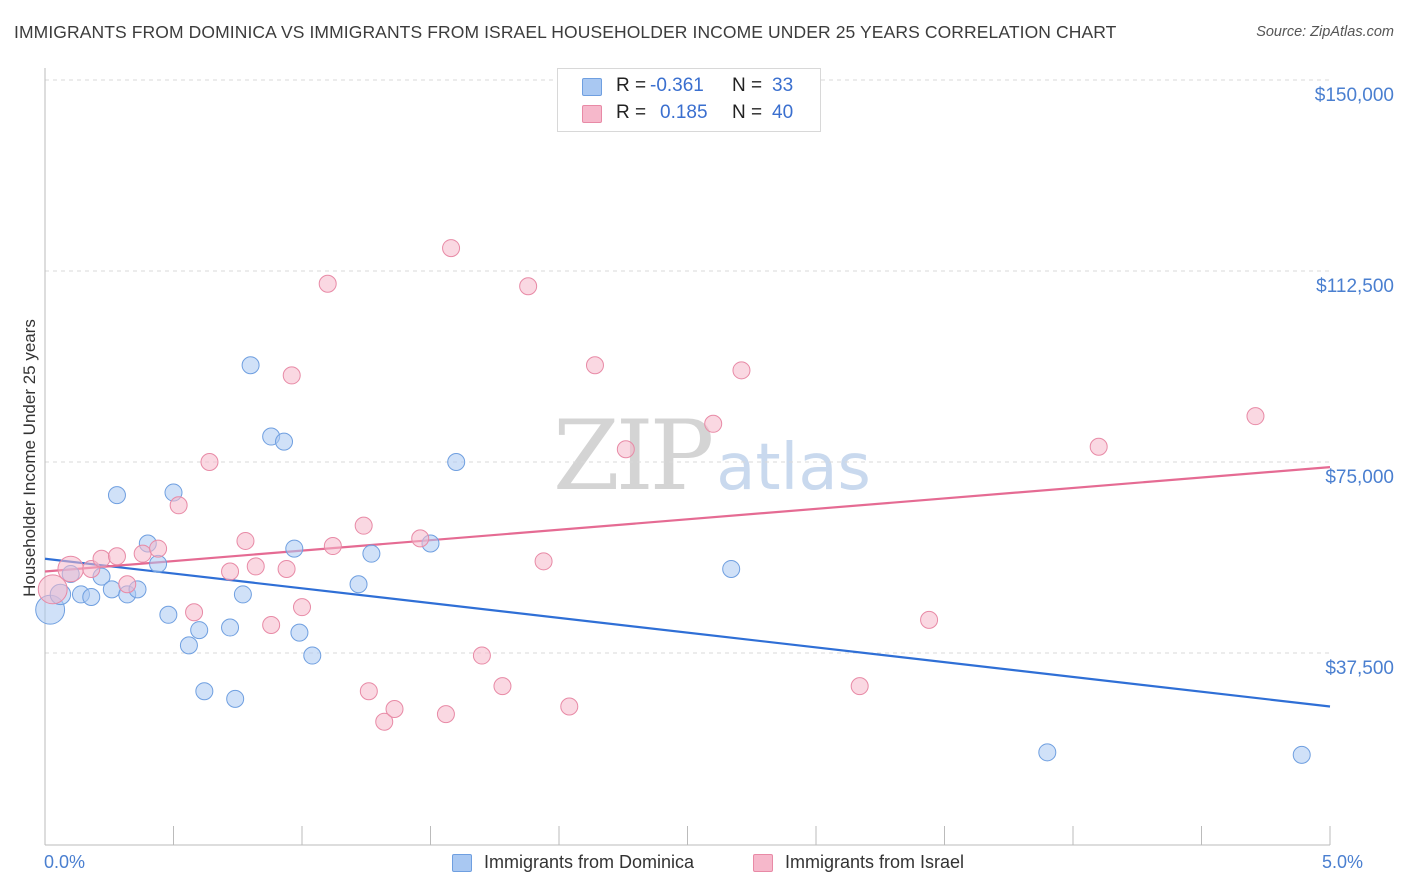  I want to click on n-value: 40, so click(783, 112).